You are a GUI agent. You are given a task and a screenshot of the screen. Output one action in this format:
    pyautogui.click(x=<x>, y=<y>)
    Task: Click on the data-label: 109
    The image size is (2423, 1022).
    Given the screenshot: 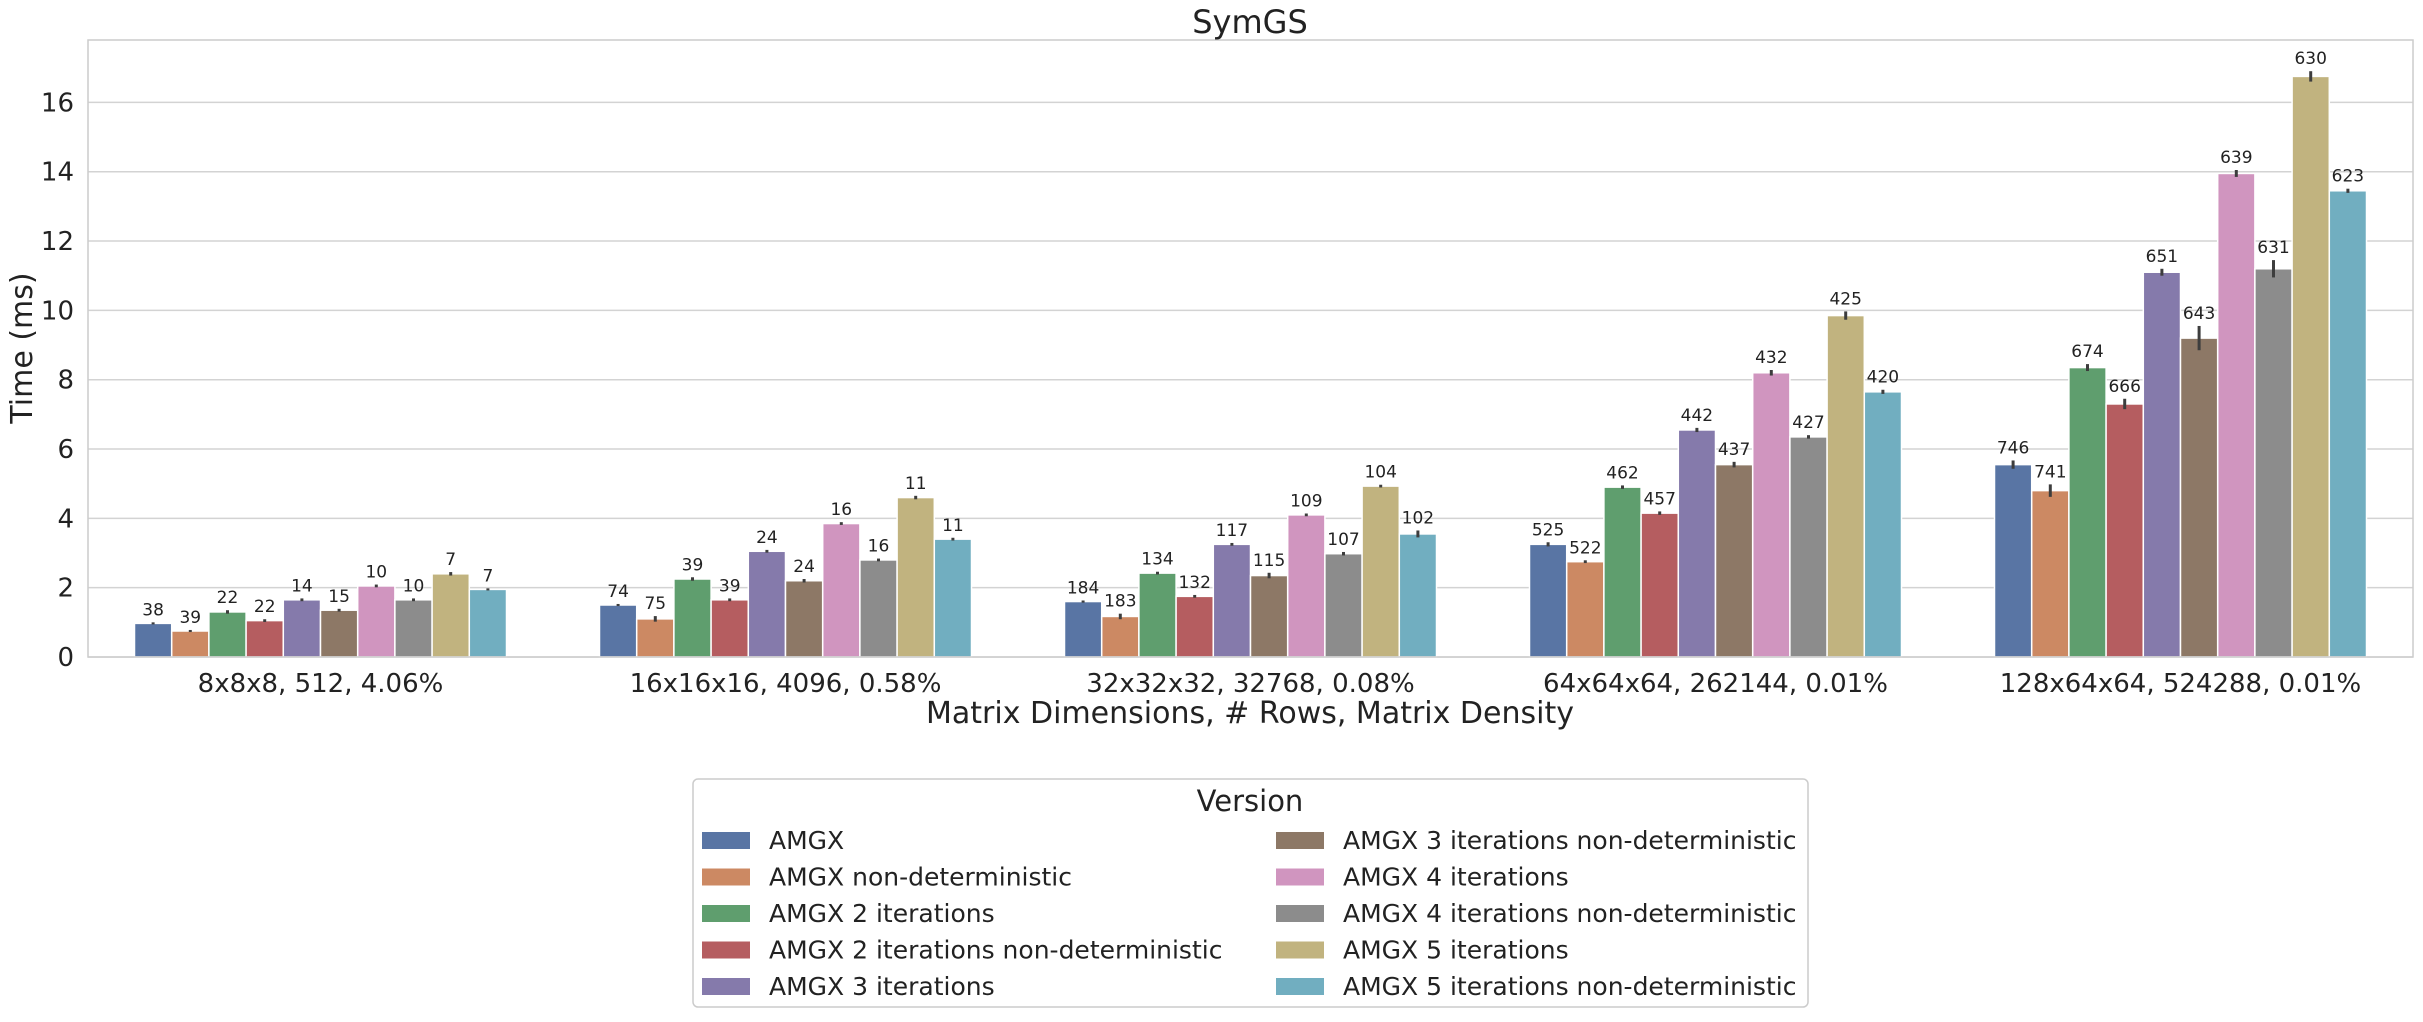 What is the action you would take?
    pyautogui.click(x=1306, y=501)
    